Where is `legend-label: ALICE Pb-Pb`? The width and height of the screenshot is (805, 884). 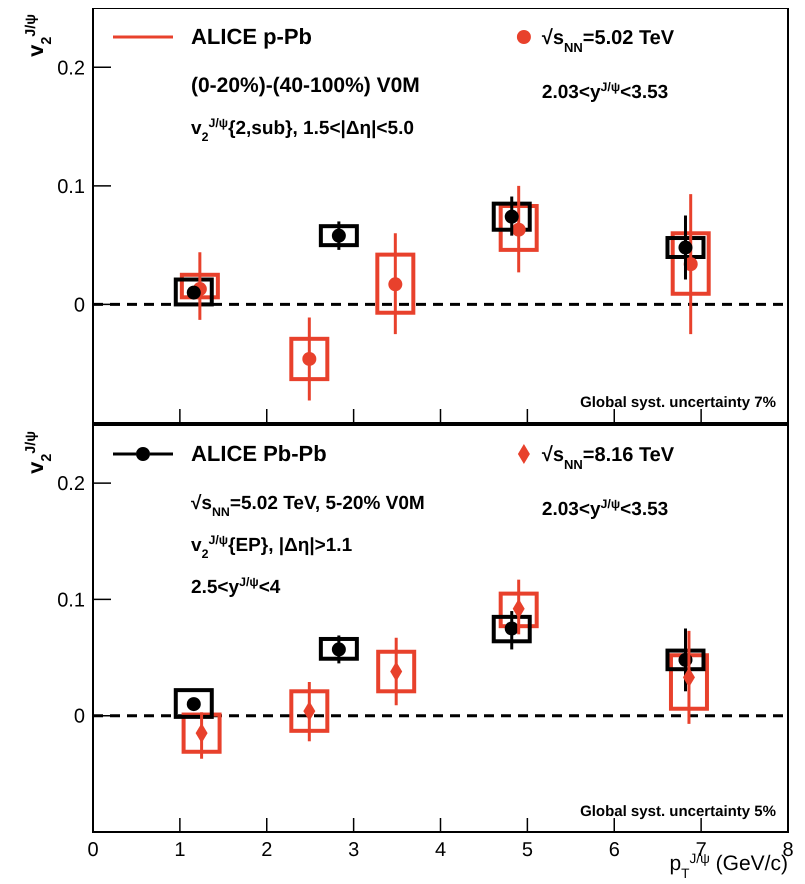
legend-label: ALICE Pb-Pb is located at coordinates (259, 453).